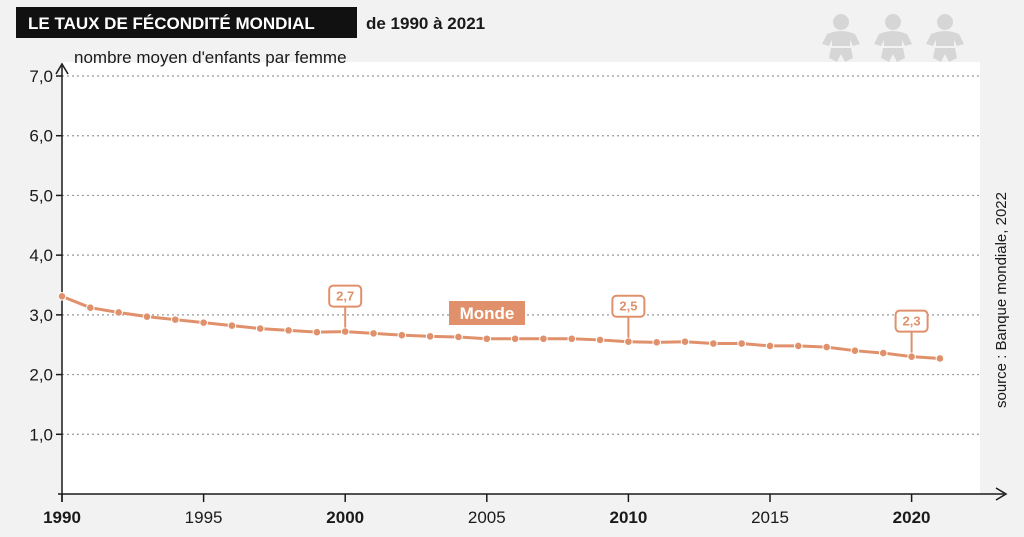  I want to click on y-tick-label: 2,0, so click(41, 375).